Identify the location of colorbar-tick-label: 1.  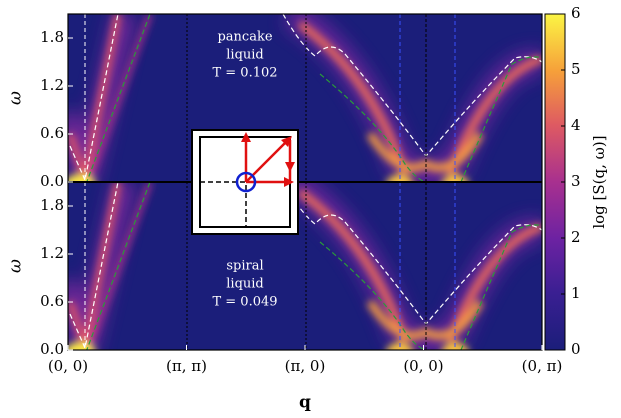
(576, 293).